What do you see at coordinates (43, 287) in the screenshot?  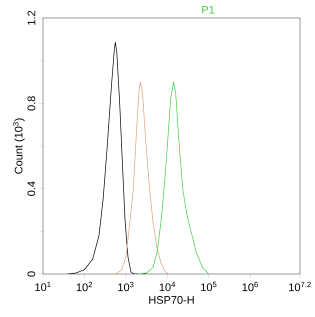 I see `x-tick-label: 10$^{1}$` at bounding box center [43, 287].